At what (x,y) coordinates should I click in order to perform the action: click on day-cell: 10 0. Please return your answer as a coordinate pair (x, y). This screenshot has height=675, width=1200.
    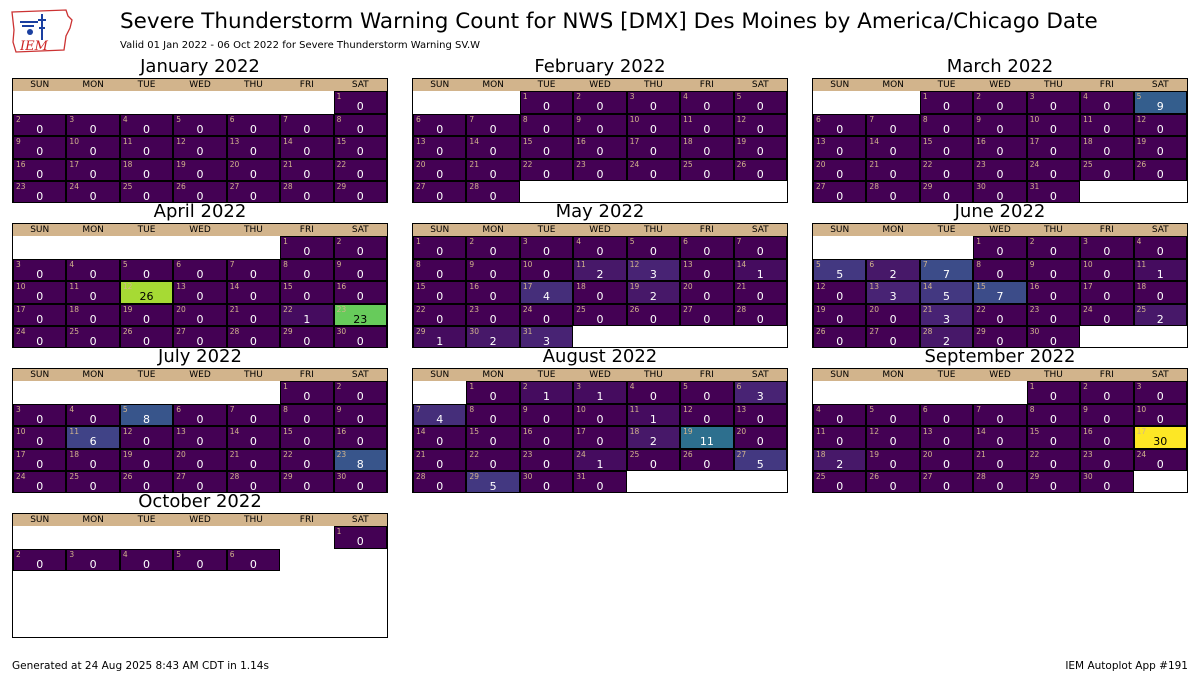
    Looking at the image, I should click on (40, 292).